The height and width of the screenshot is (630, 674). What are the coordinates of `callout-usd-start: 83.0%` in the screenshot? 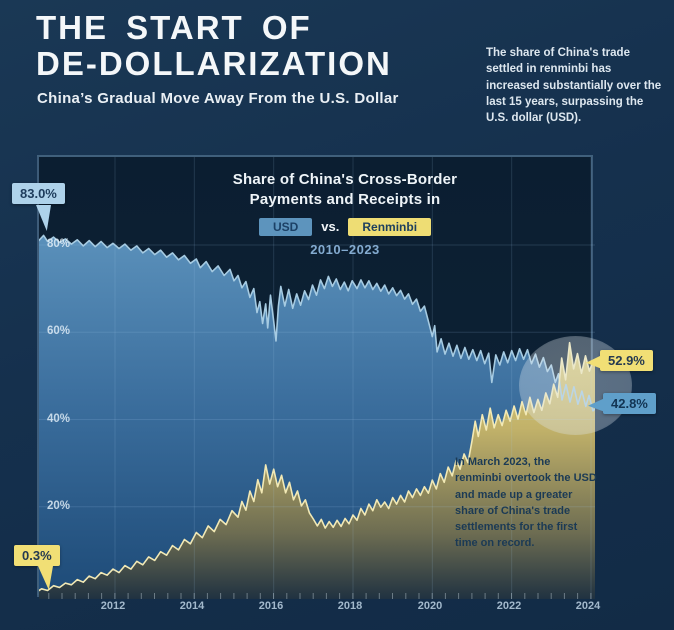 It's located at (38, 193).